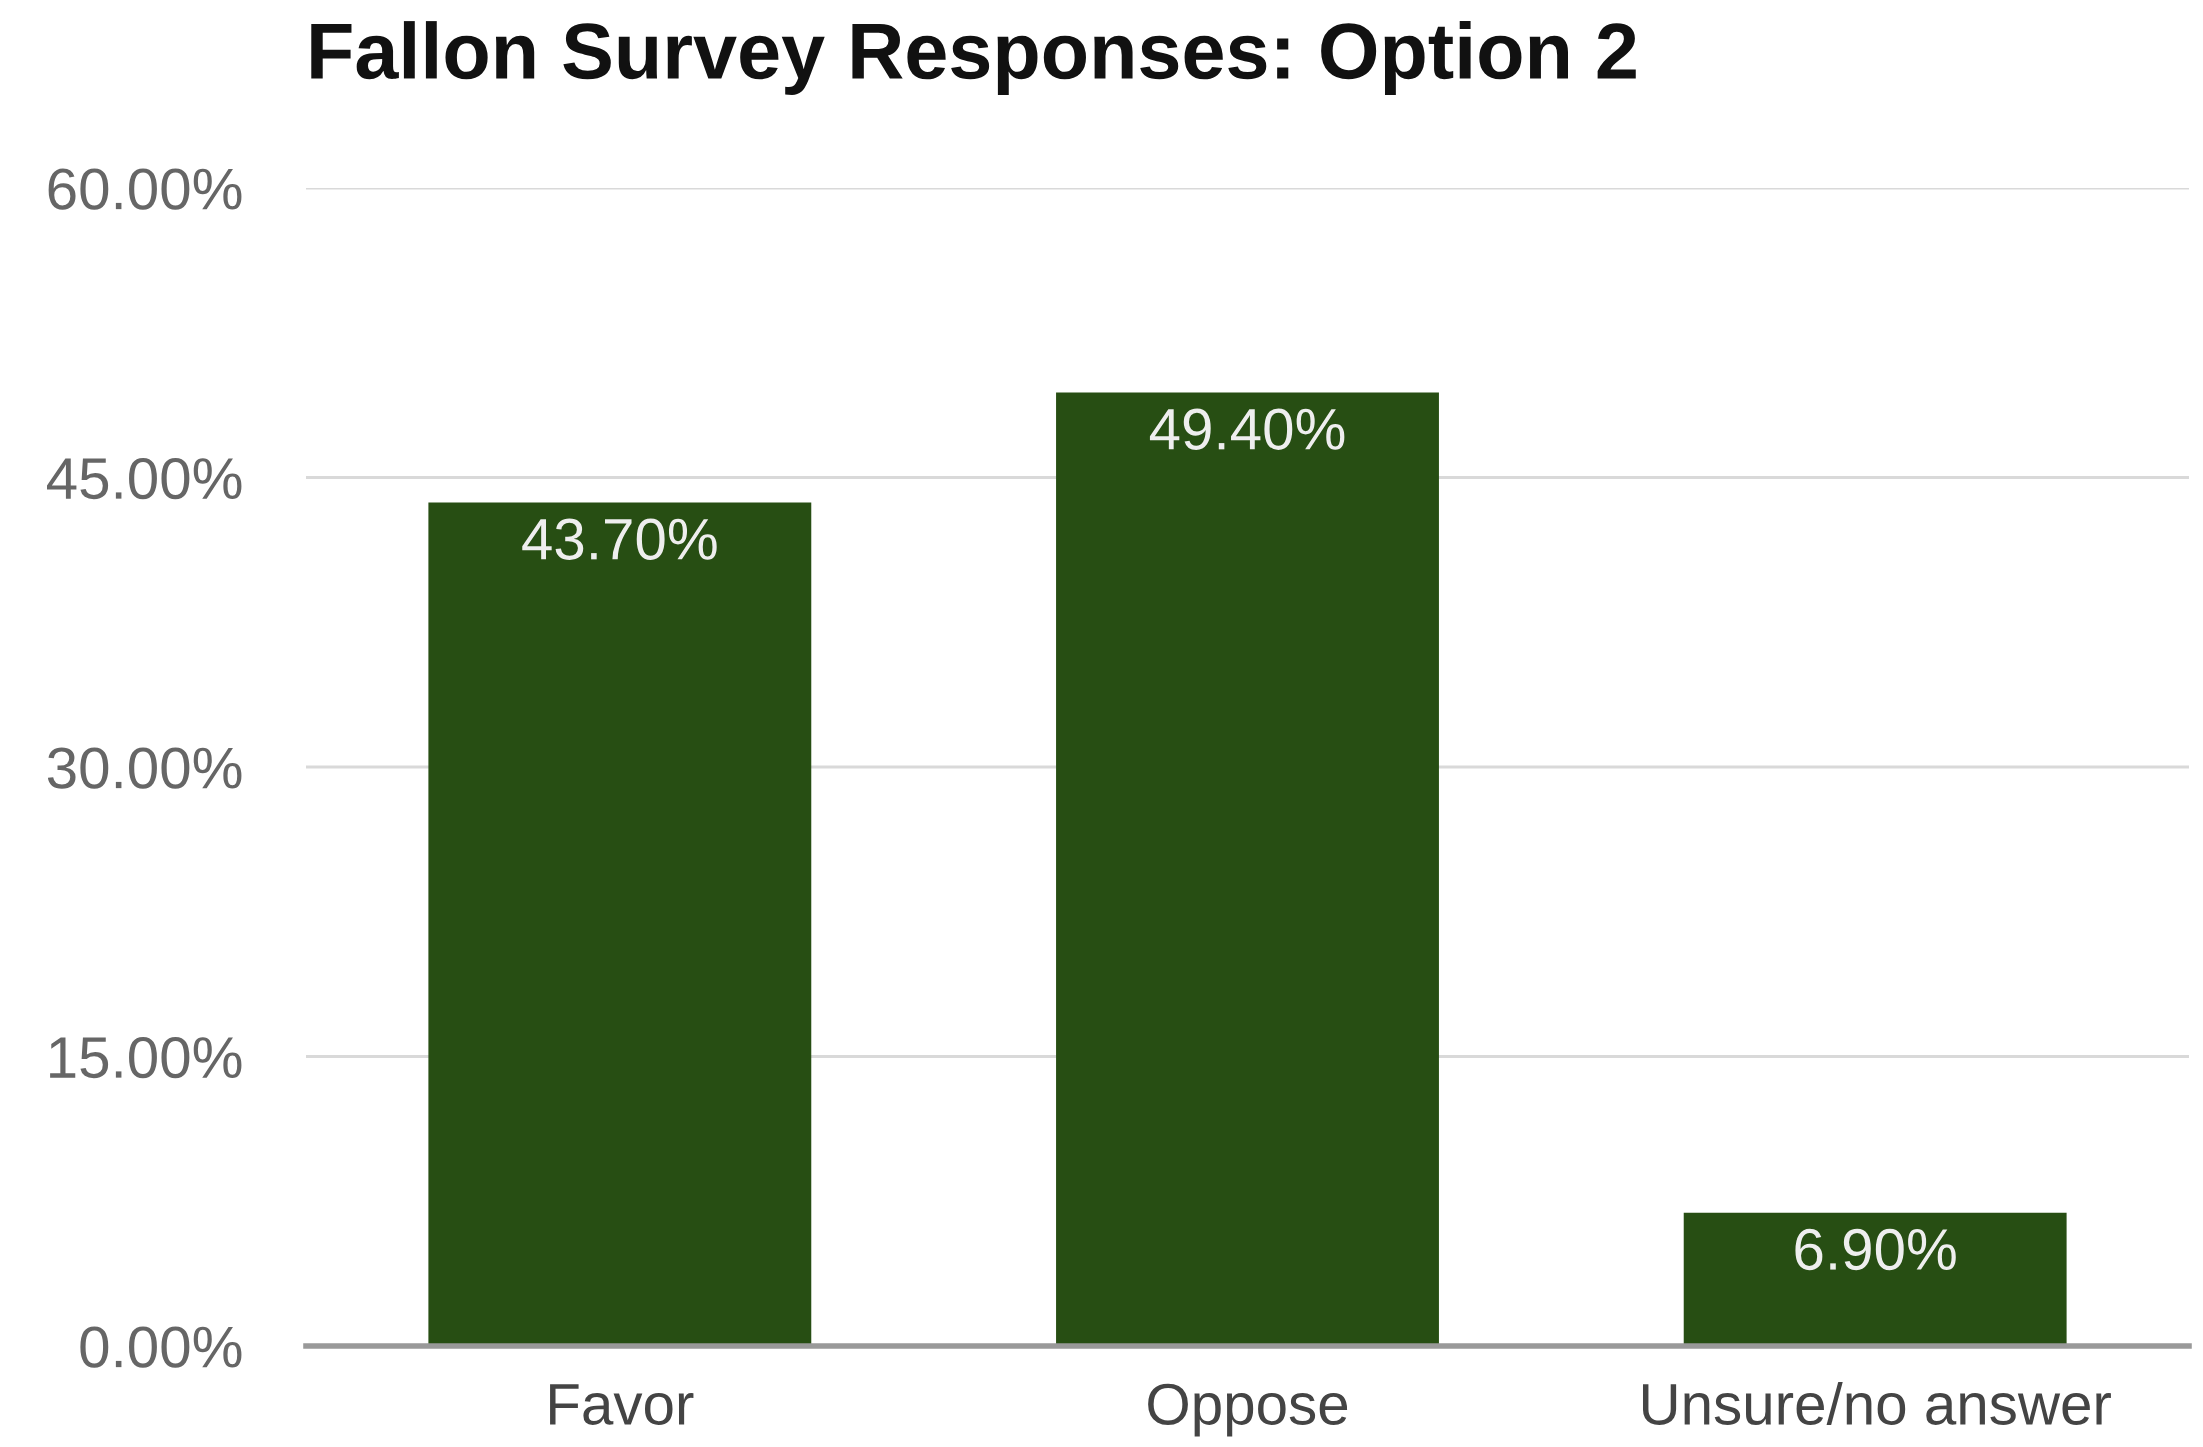 The width and height of the screenshot is (2203, 1447). Describe the element at coordinates (1876, 1403) in the screenshot. I see `x-tick-label: Unsure/no answer` at that location.